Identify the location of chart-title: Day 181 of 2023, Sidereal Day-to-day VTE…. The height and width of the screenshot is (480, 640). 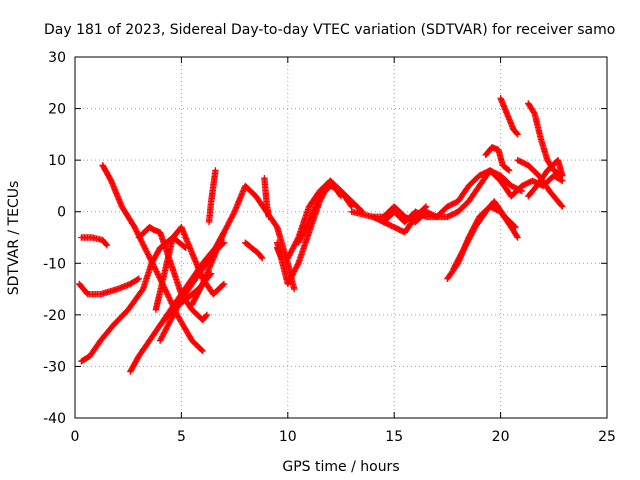
(329, 30).